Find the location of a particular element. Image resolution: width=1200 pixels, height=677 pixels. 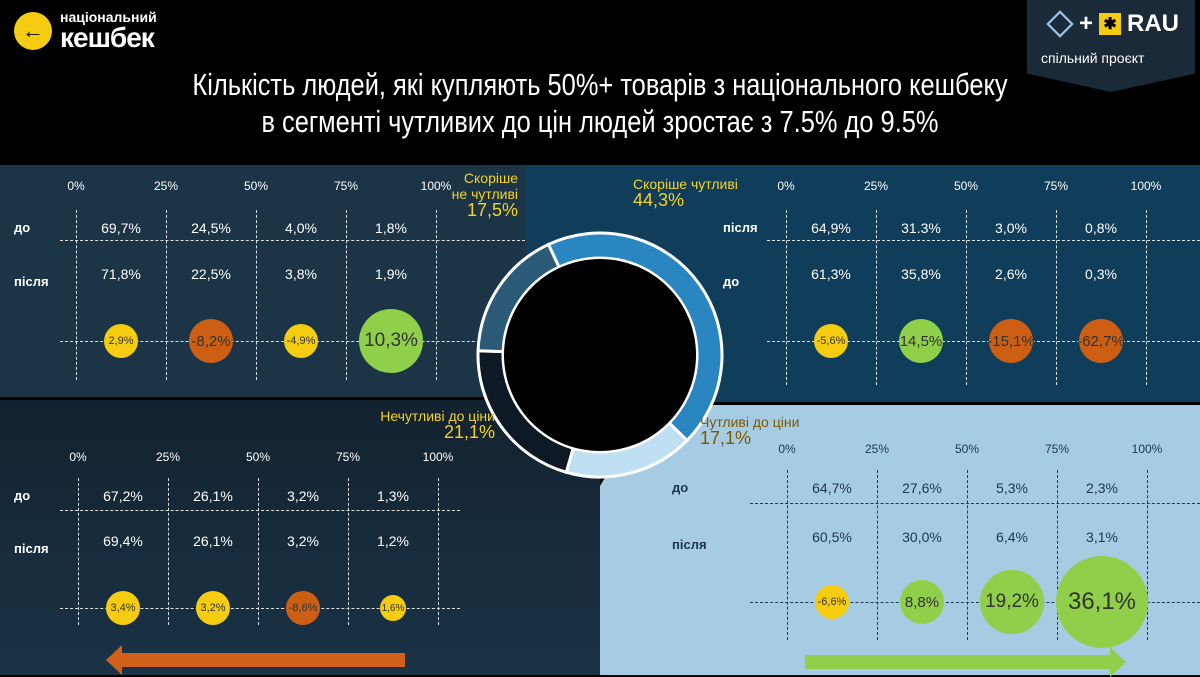

cell-value: 1,9% is located at coordinates (391, 274).